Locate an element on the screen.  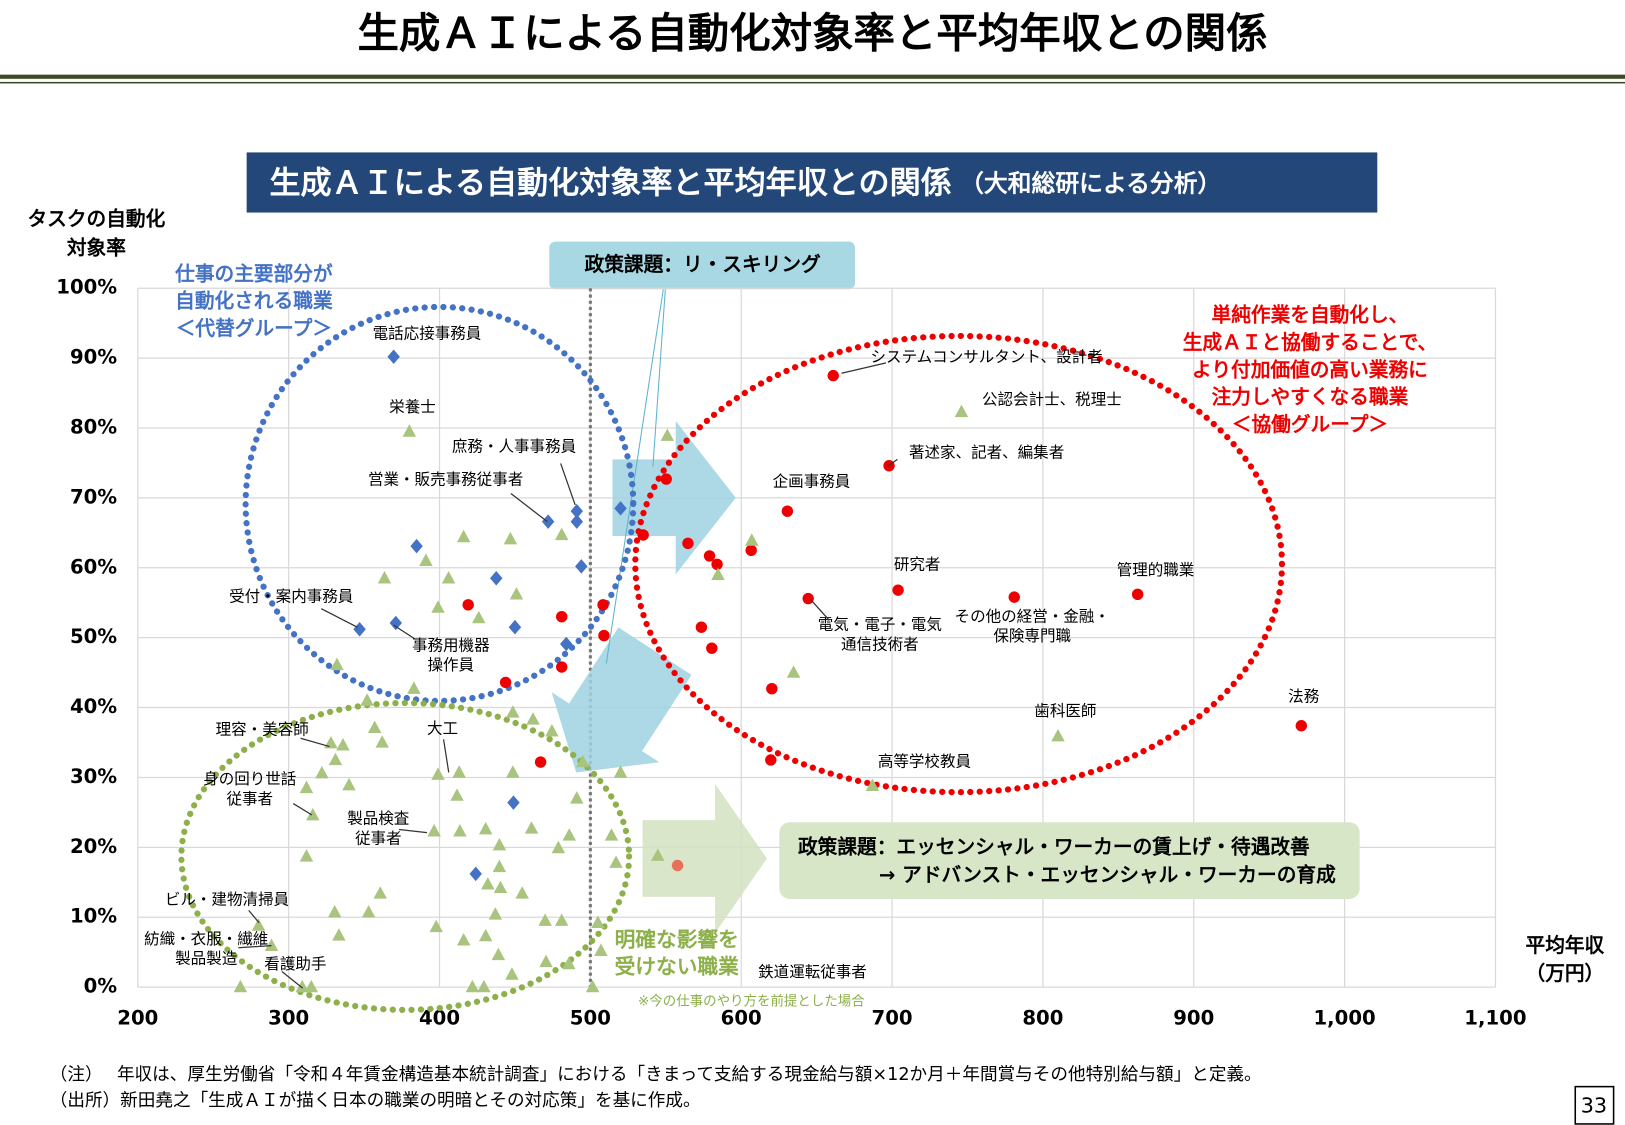
point-label: 受付・案内事務員 is located at coordinates (291, 597).